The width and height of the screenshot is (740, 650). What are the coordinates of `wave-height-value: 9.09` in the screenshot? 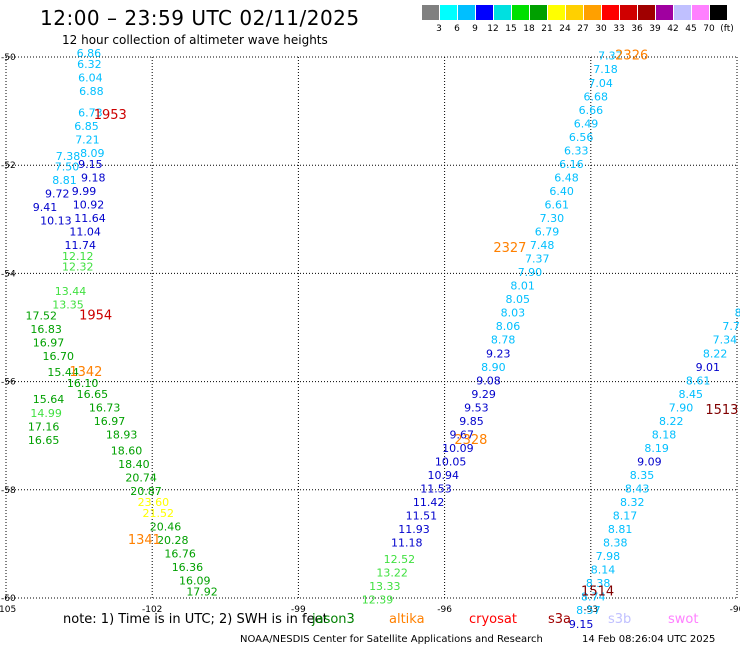 It's located at (649, 461).